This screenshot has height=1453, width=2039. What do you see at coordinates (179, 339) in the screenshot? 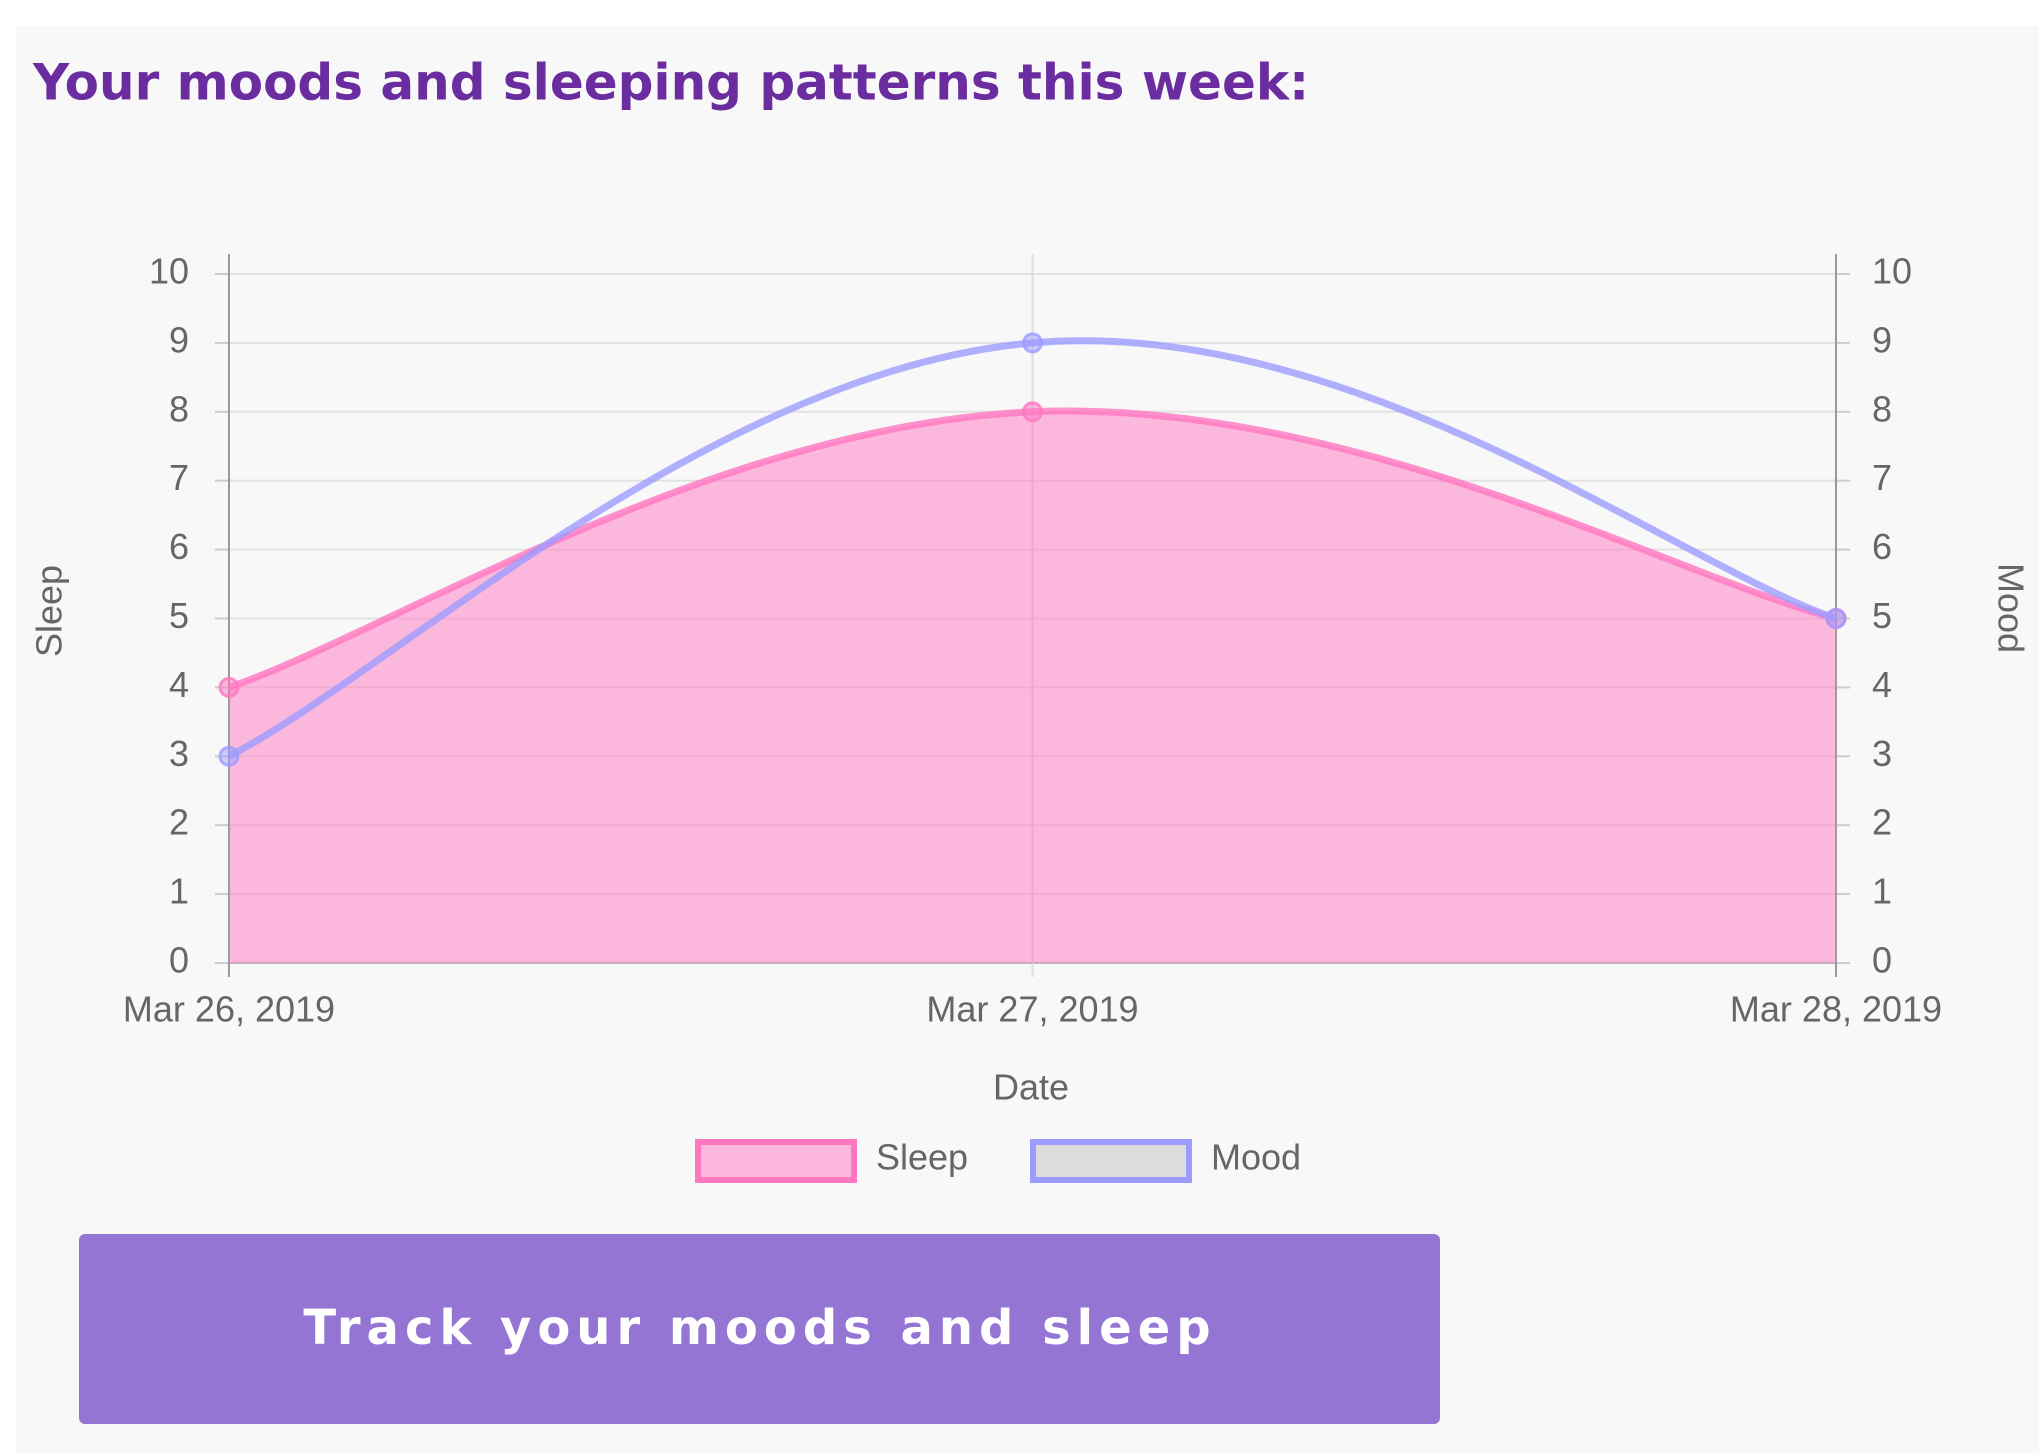
I see `y-tick-label: 9` at bounding box center [179, 339].